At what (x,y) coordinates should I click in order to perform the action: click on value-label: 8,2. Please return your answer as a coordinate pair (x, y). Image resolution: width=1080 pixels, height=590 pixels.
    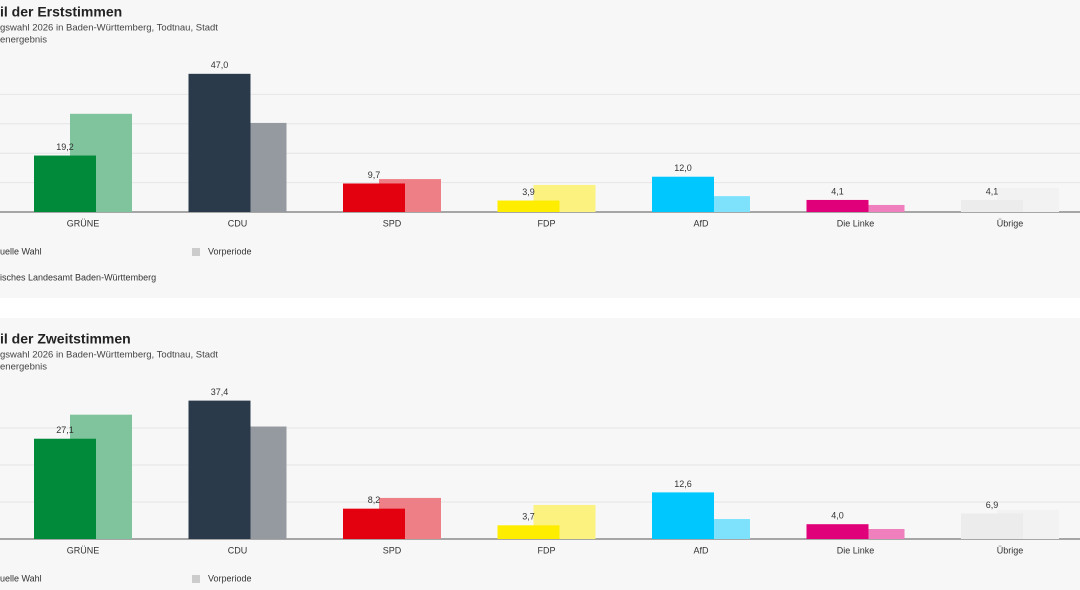
    Looking at the image, I should click on (374, 500).